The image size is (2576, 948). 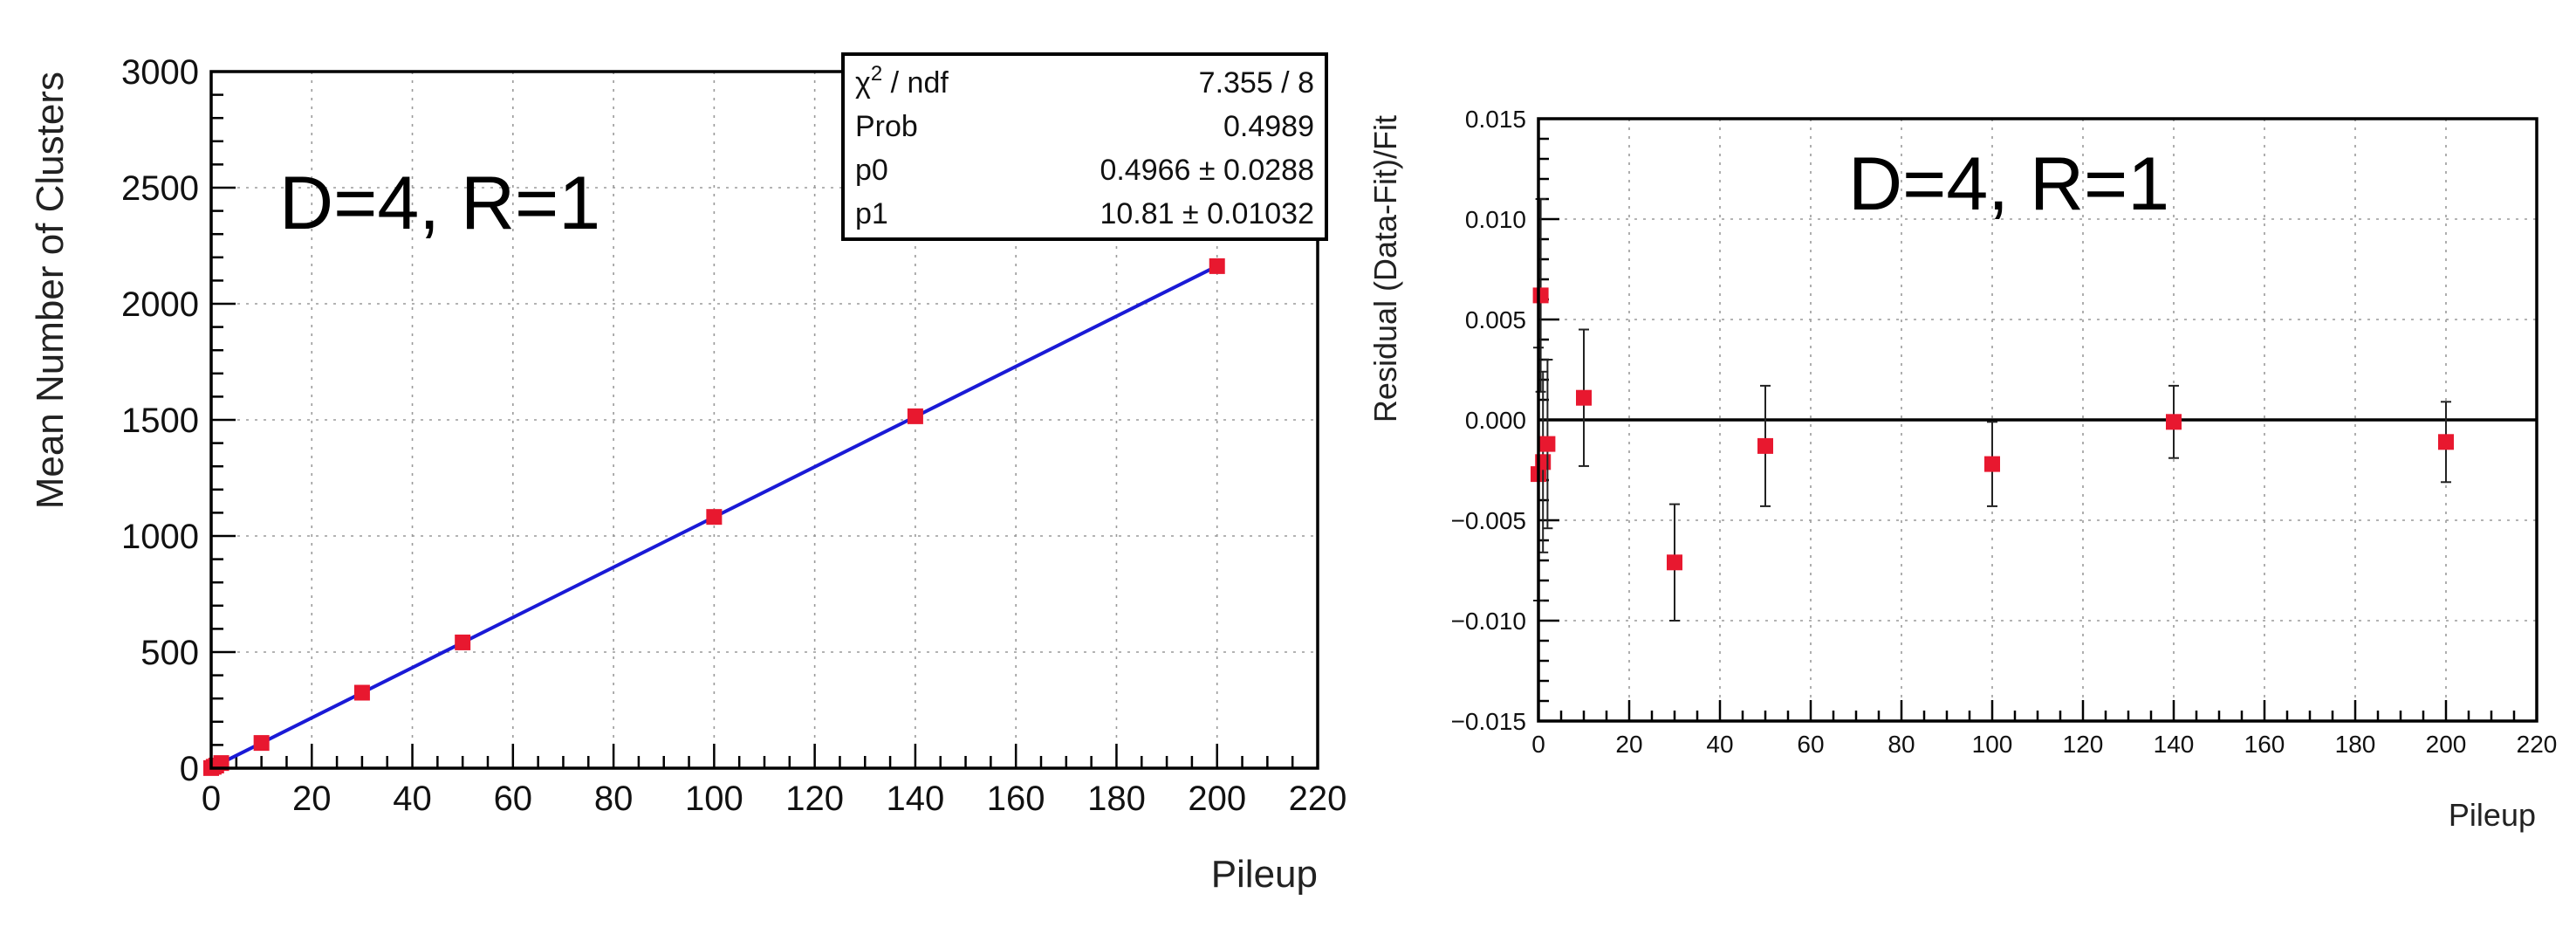 I want to click on y-tick-label: 2000, so click(x=160, y=304).